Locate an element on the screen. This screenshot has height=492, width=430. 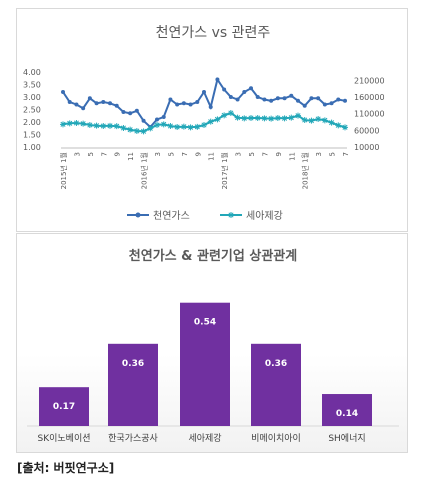
x-tick-label: 2015년 1월 is located at coordinates (63, 170).